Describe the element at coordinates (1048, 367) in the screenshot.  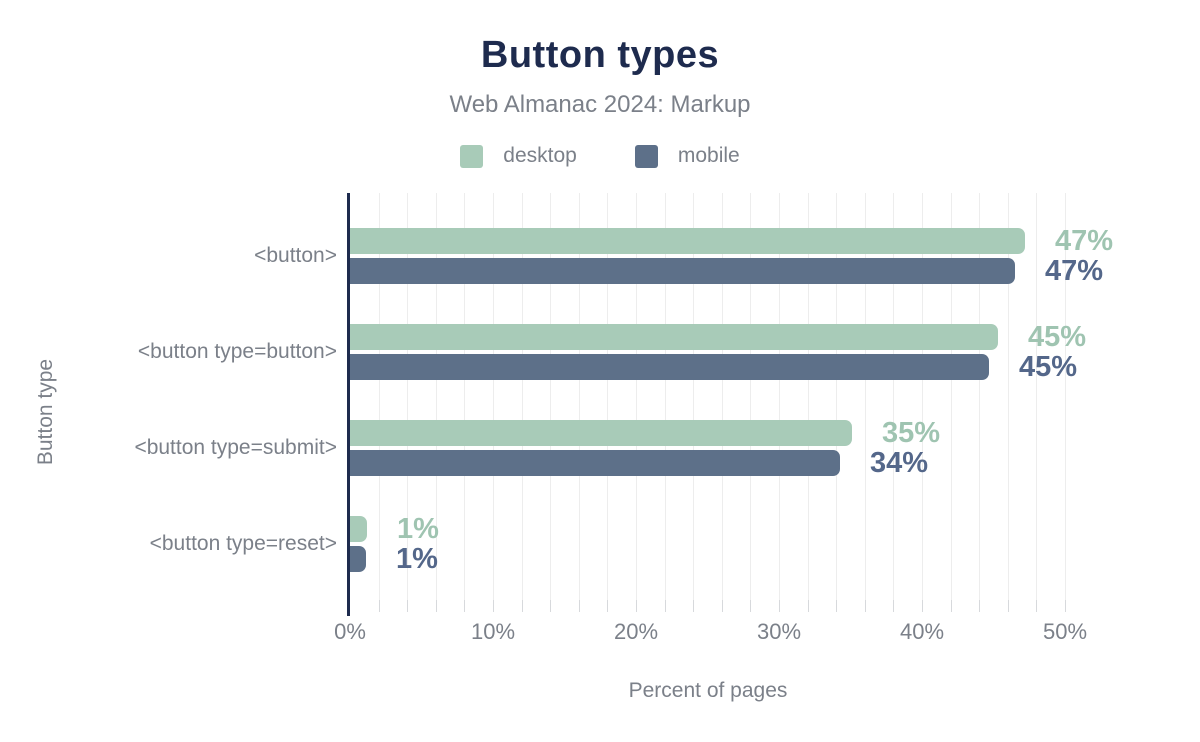
I see `value-label-mobile: 45%` at that location.